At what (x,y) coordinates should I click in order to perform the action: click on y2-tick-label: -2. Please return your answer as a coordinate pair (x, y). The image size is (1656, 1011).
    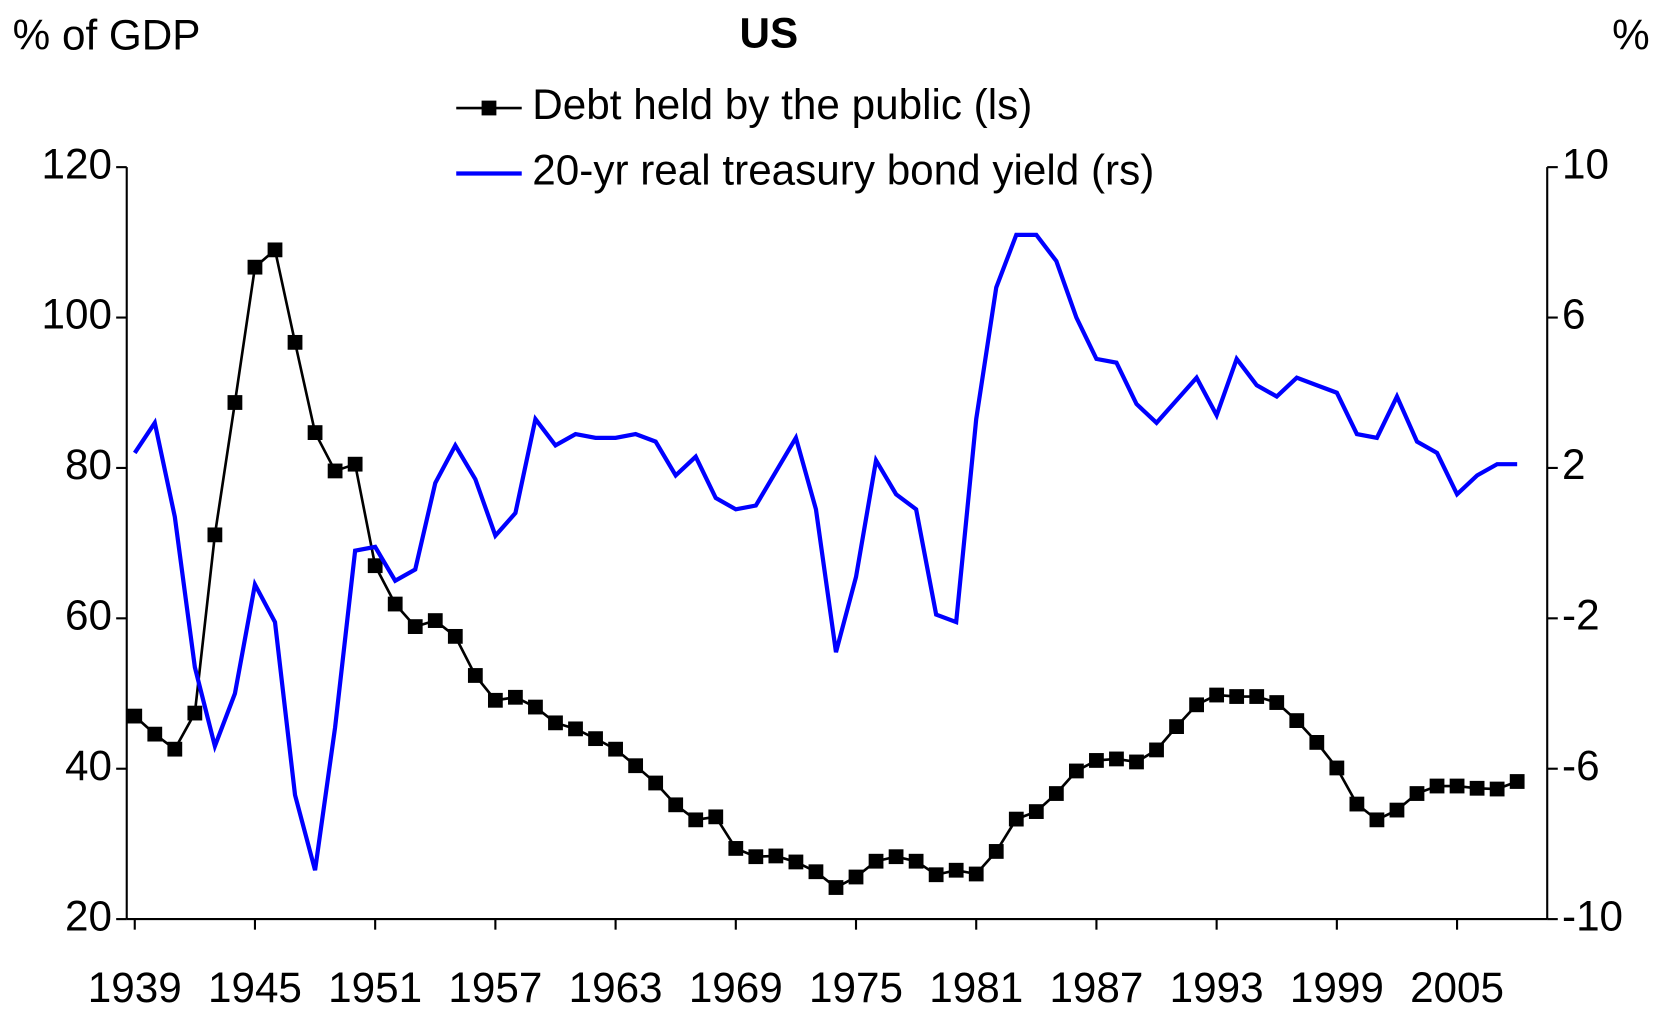
    Looking at the image, I should click on (1581, 614).